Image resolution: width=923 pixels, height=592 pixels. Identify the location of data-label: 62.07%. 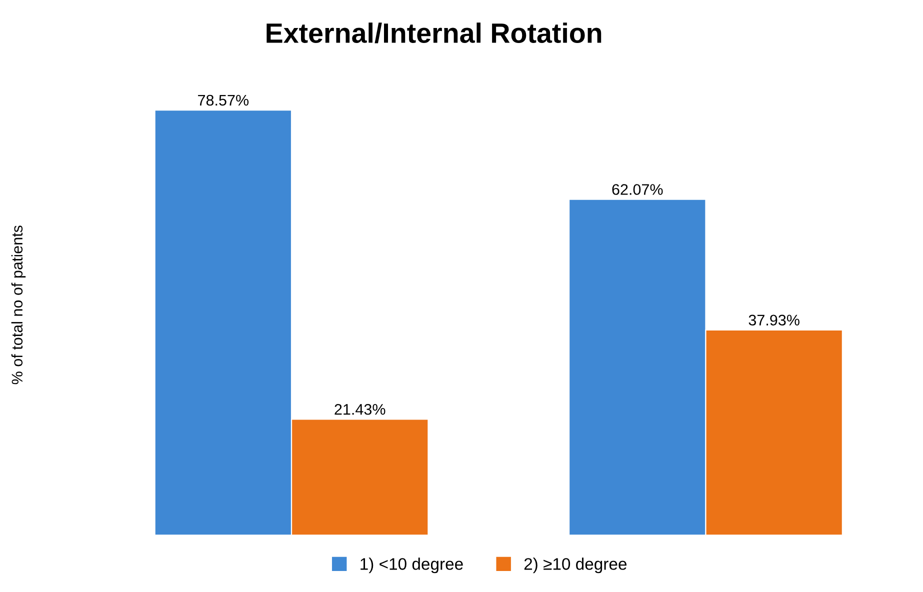
(637, 189).